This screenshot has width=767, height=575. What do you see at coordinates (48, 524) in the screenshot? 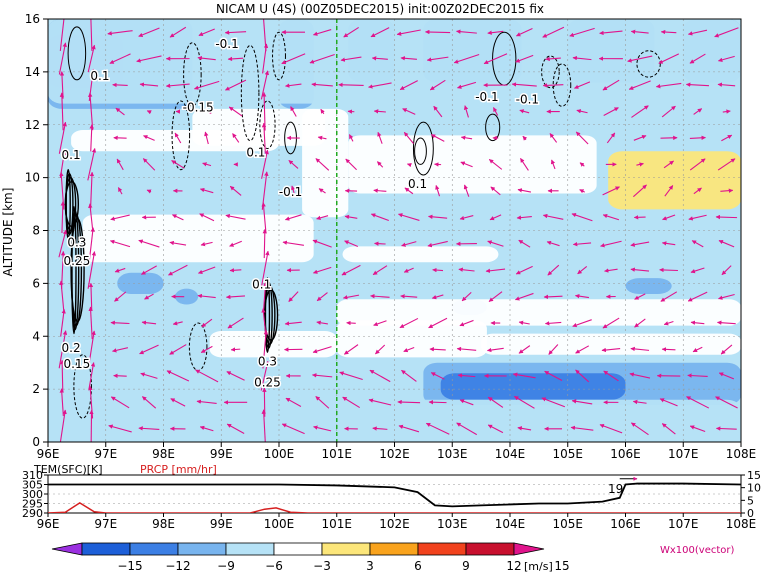
I see `panel-x-tick-label: 96E` at bounding box center [48, 524].